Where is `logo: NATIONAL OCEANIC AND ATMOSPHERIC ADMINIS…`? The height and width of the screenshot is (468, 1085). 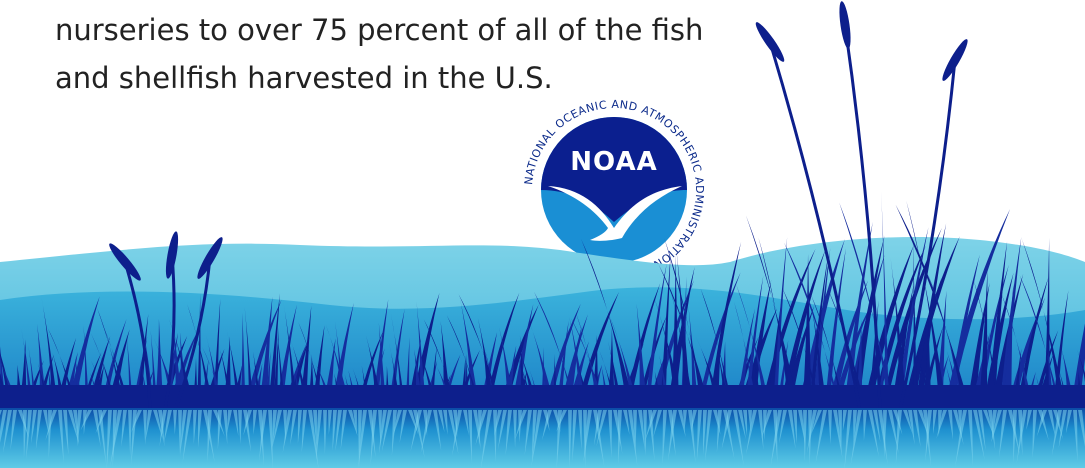 logo: NATIONAL OCEANIC AND ATMOSPHERIC ADMINIS… is located at coordinates (614, 190).